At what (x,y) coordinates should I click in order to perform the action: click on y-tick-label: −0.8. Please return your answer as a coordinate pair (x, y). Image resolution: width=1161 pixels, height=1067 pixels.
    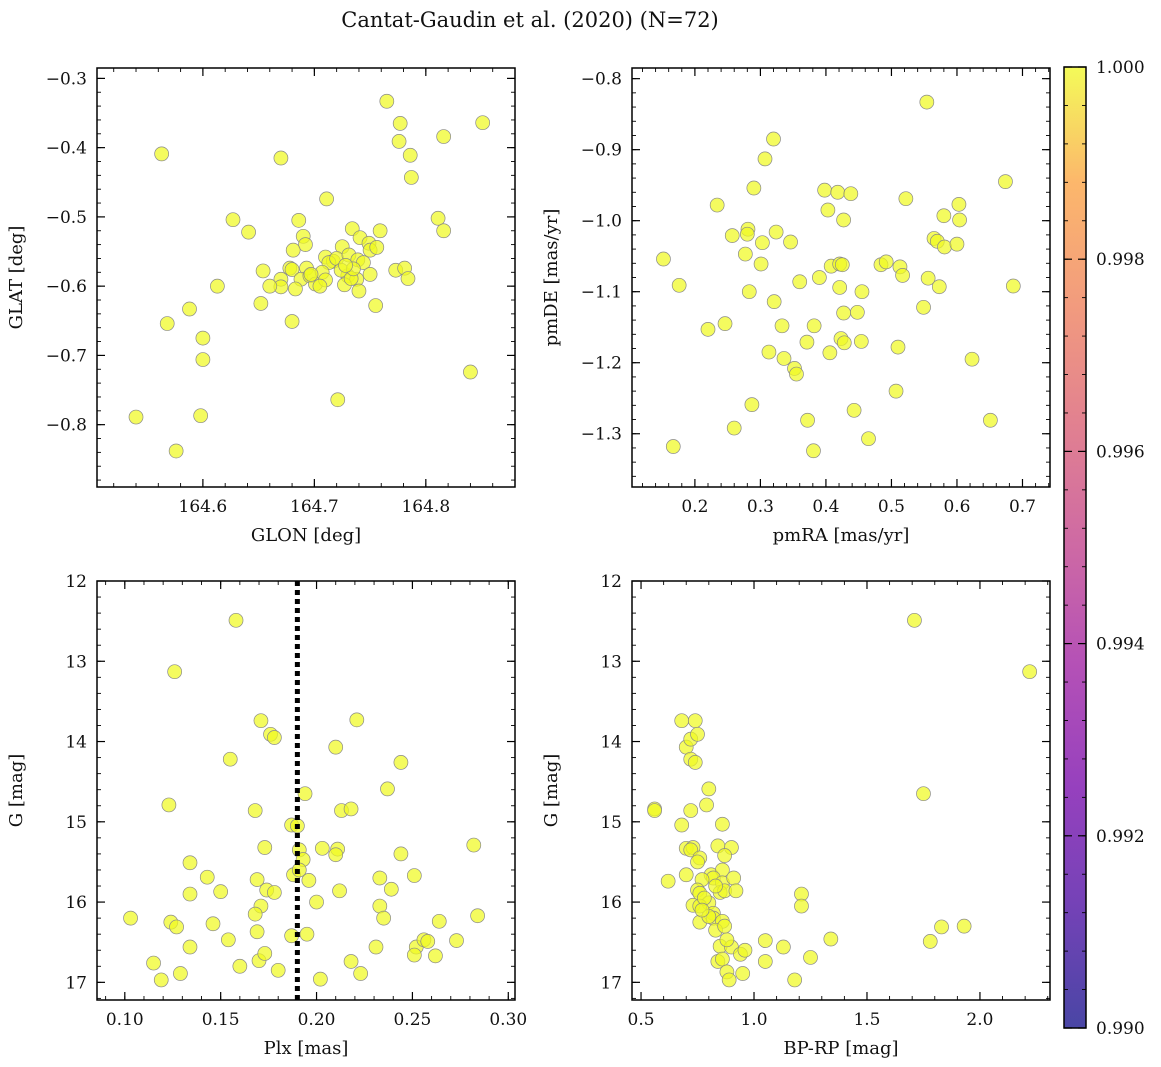
    Looking at the image, I should click on (66, 426).